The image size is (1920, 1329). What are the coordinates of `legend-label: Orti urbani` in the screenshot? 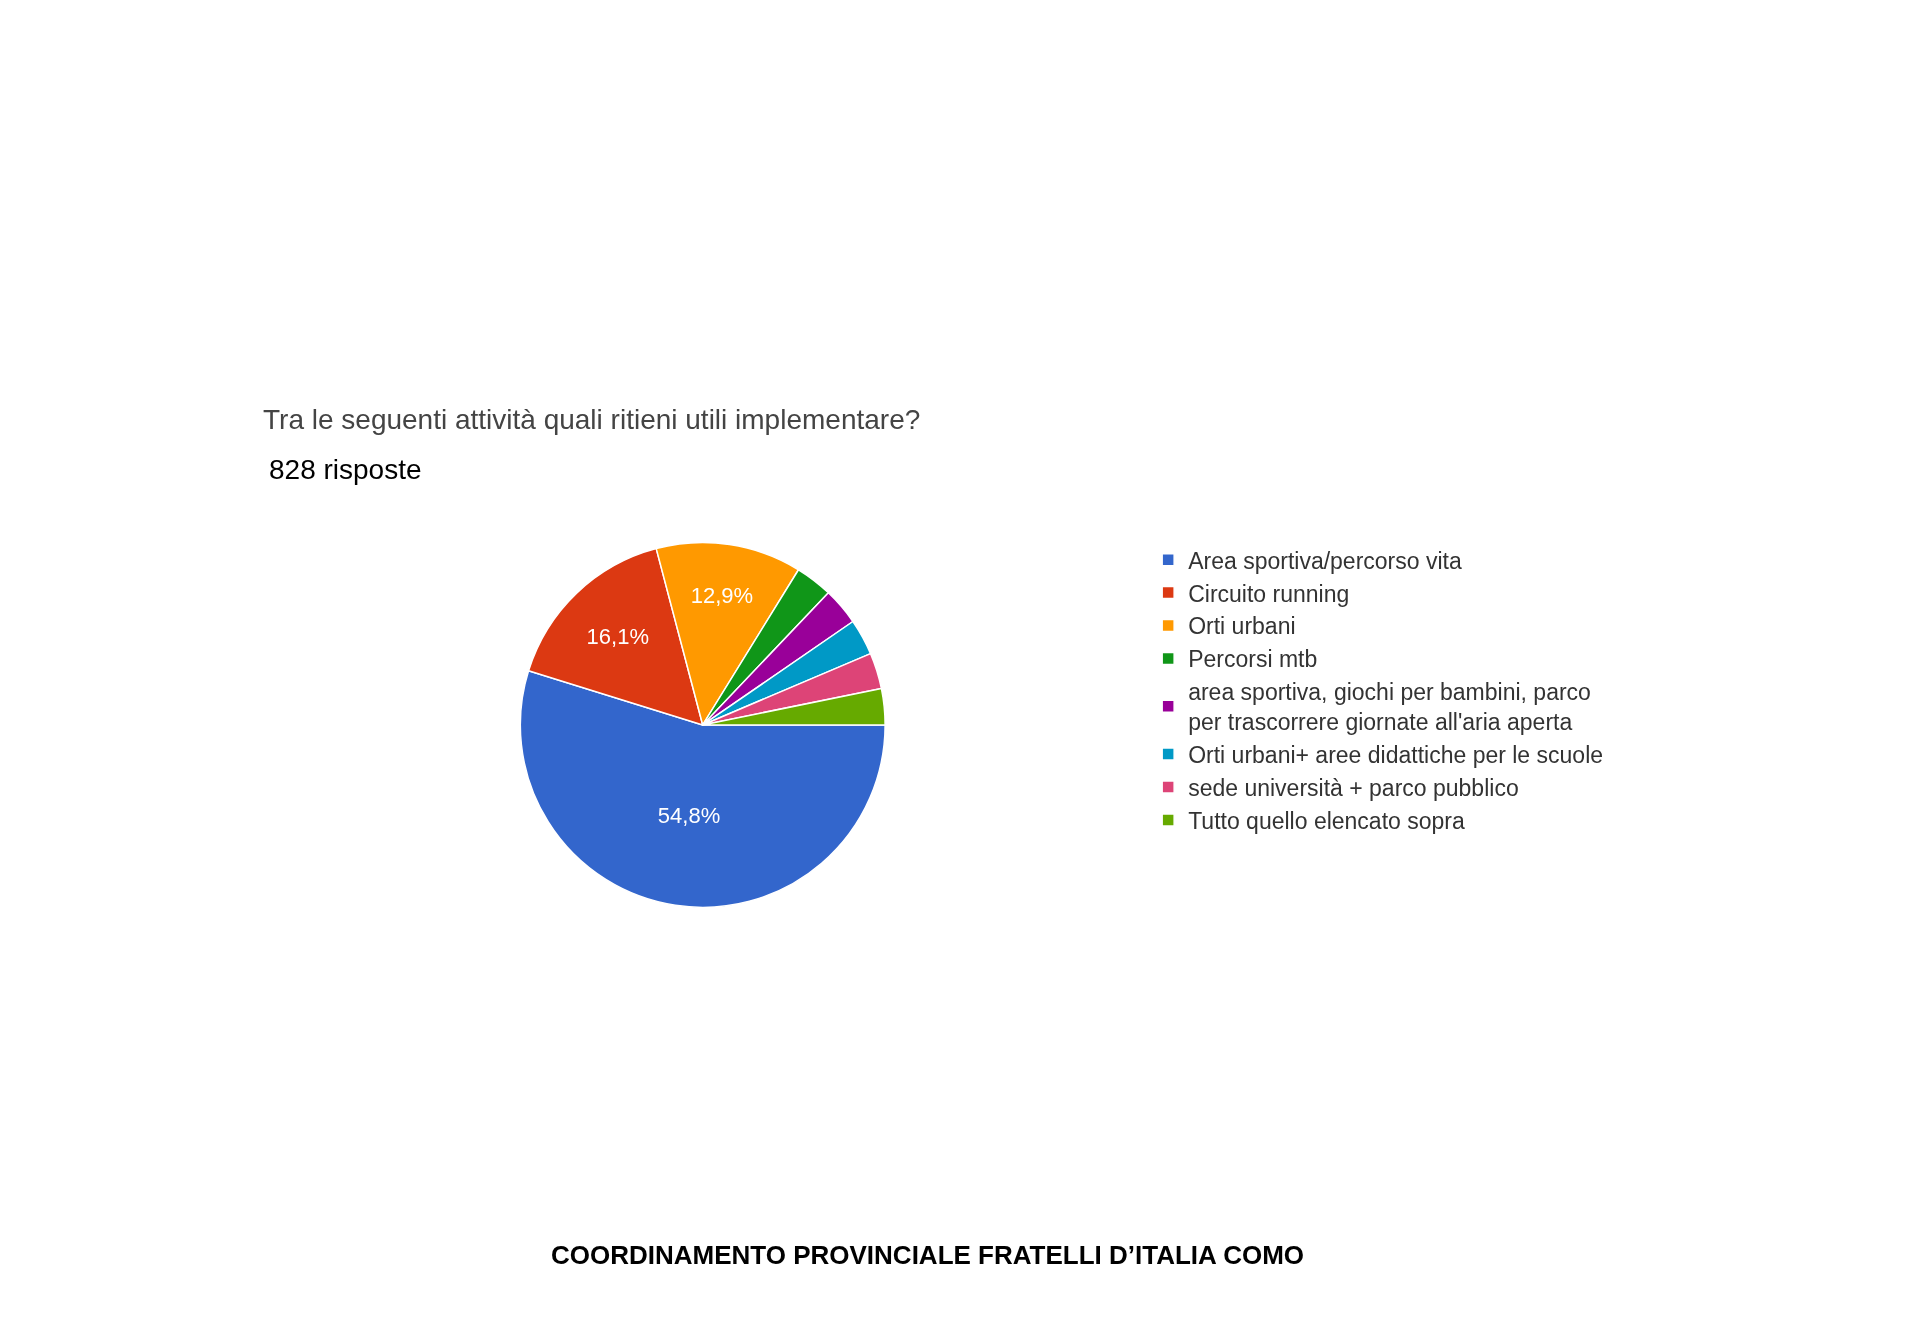 It's located at (1242, 626).